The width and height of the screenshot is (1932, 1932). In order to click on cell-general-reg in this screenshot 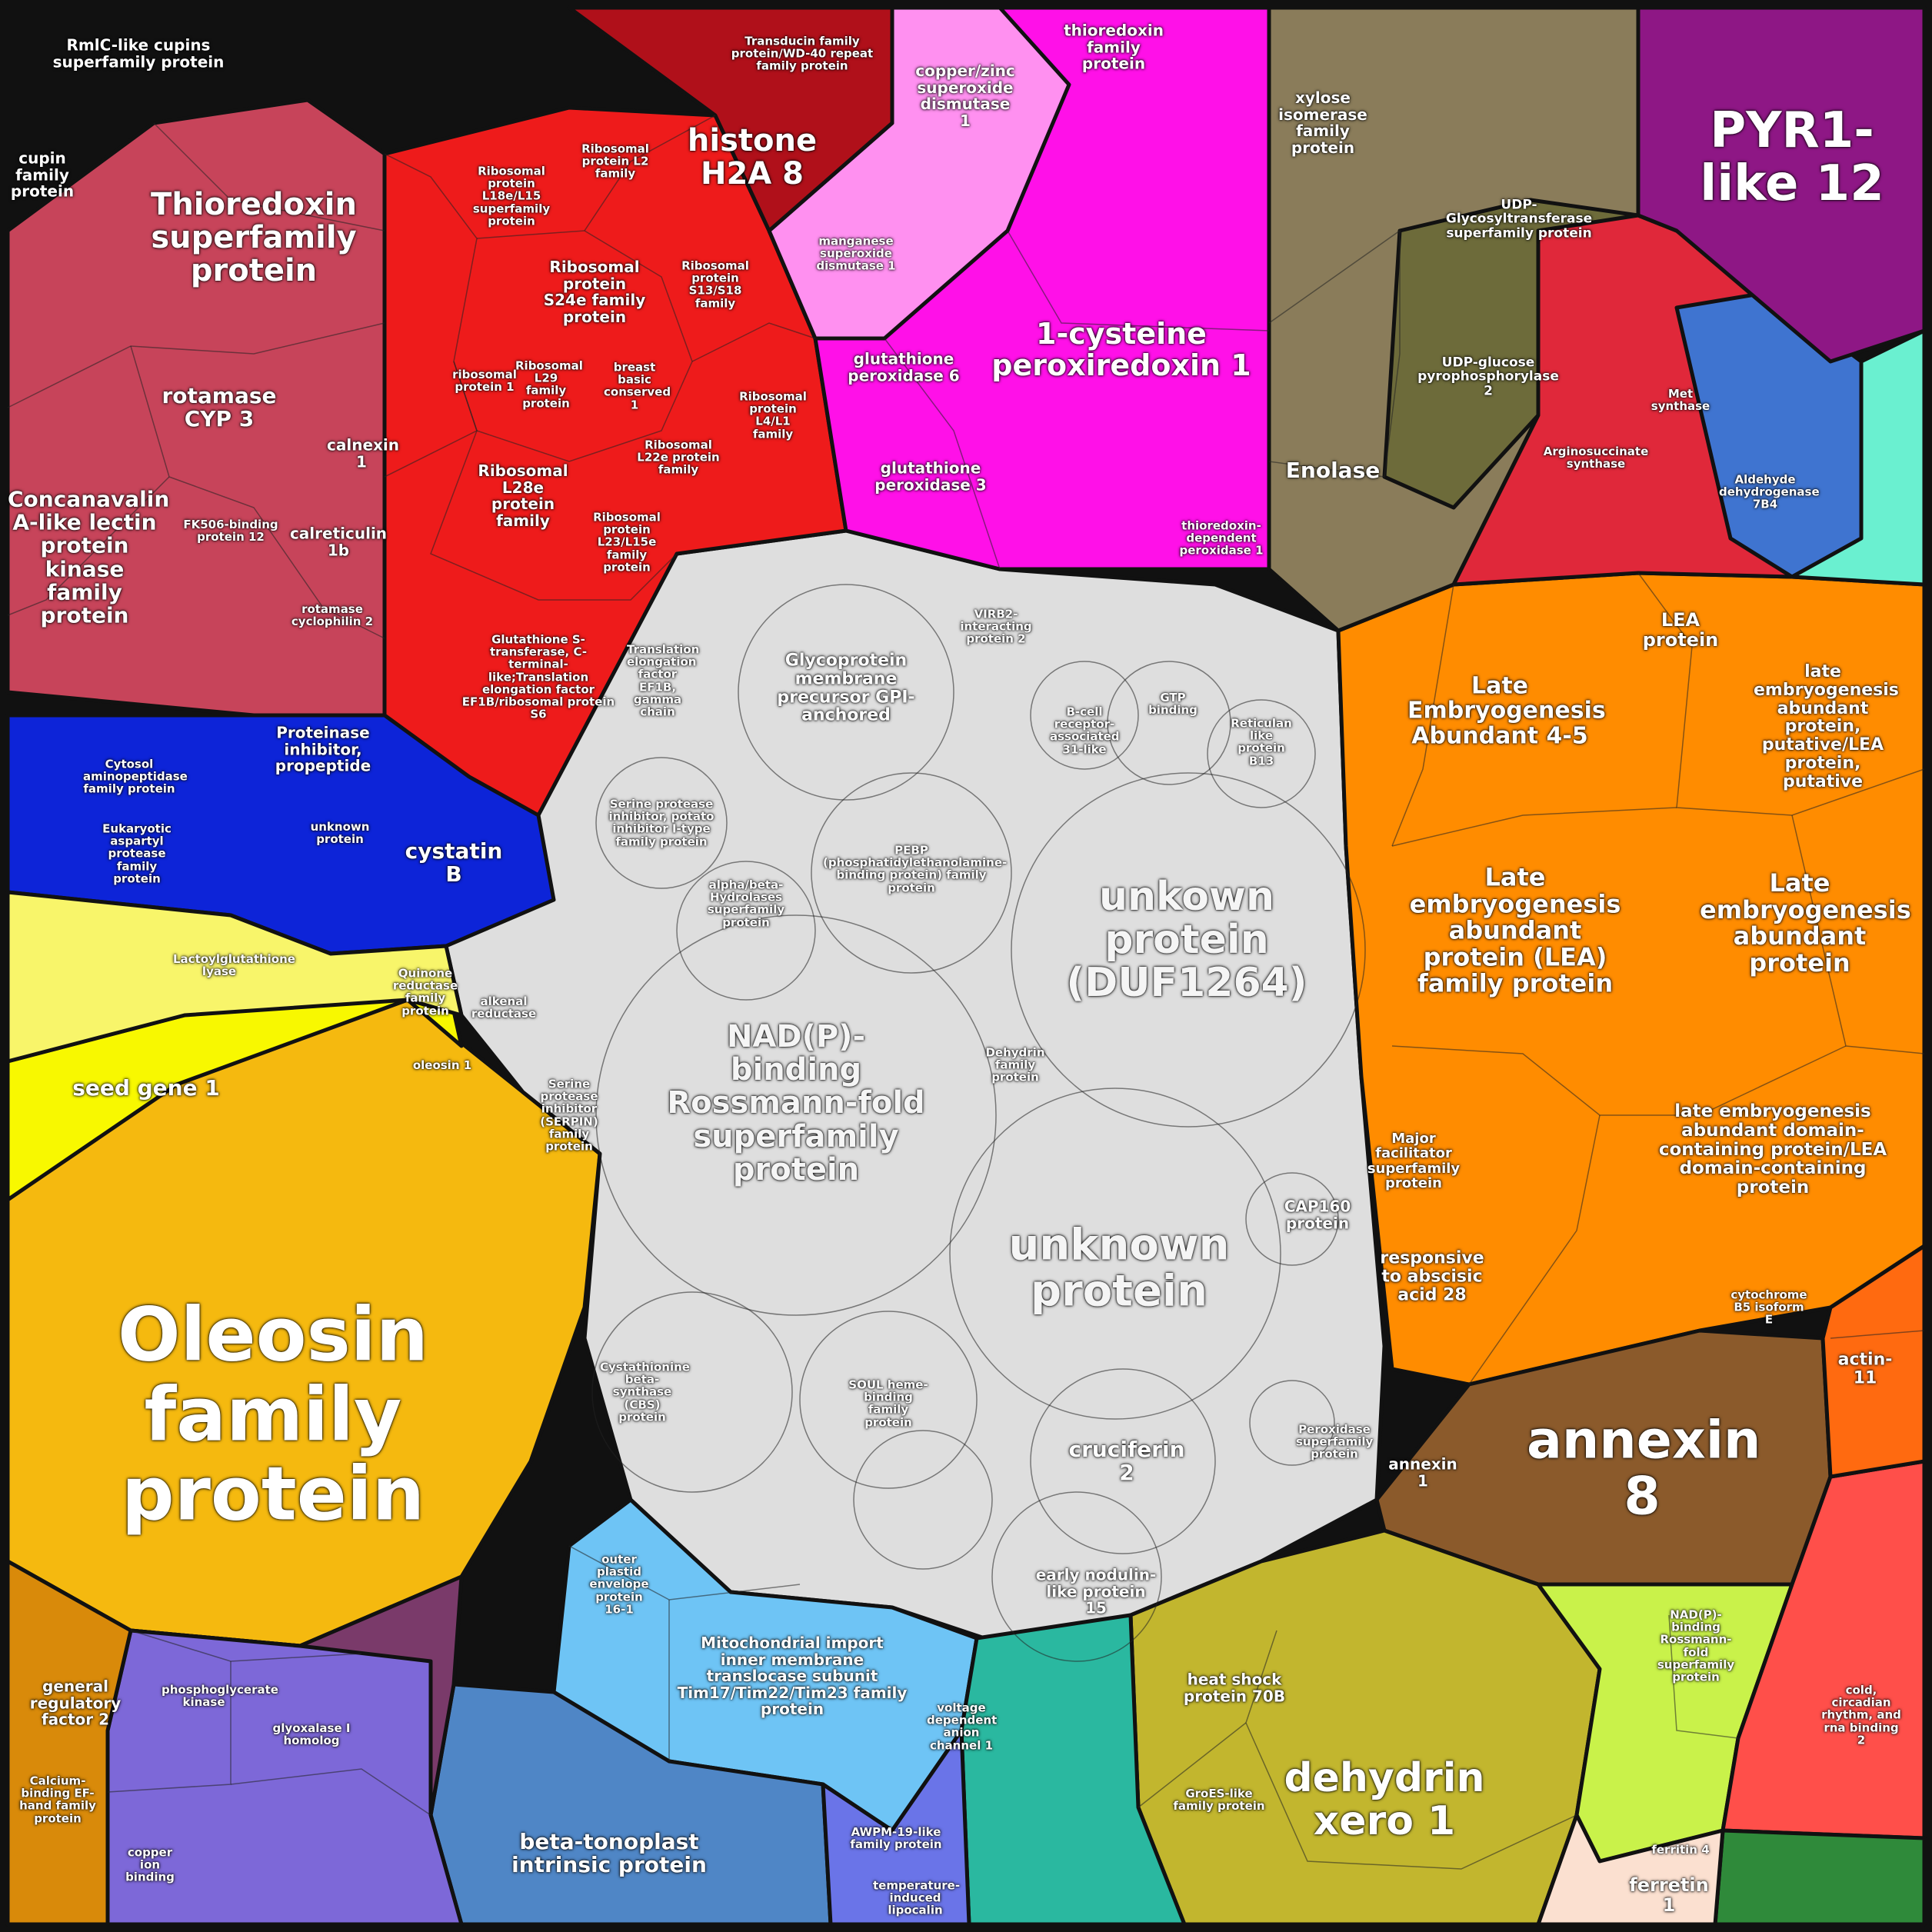, I will do `click(69, 1743)`.